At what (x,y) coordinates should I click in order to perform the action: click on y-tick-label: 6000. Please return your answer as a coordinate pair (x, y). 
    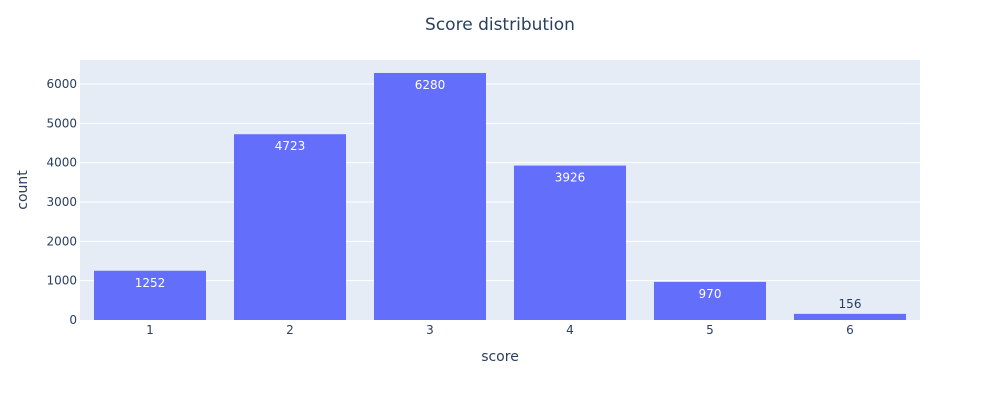
    Looking at the image, I should click on (61, 84).